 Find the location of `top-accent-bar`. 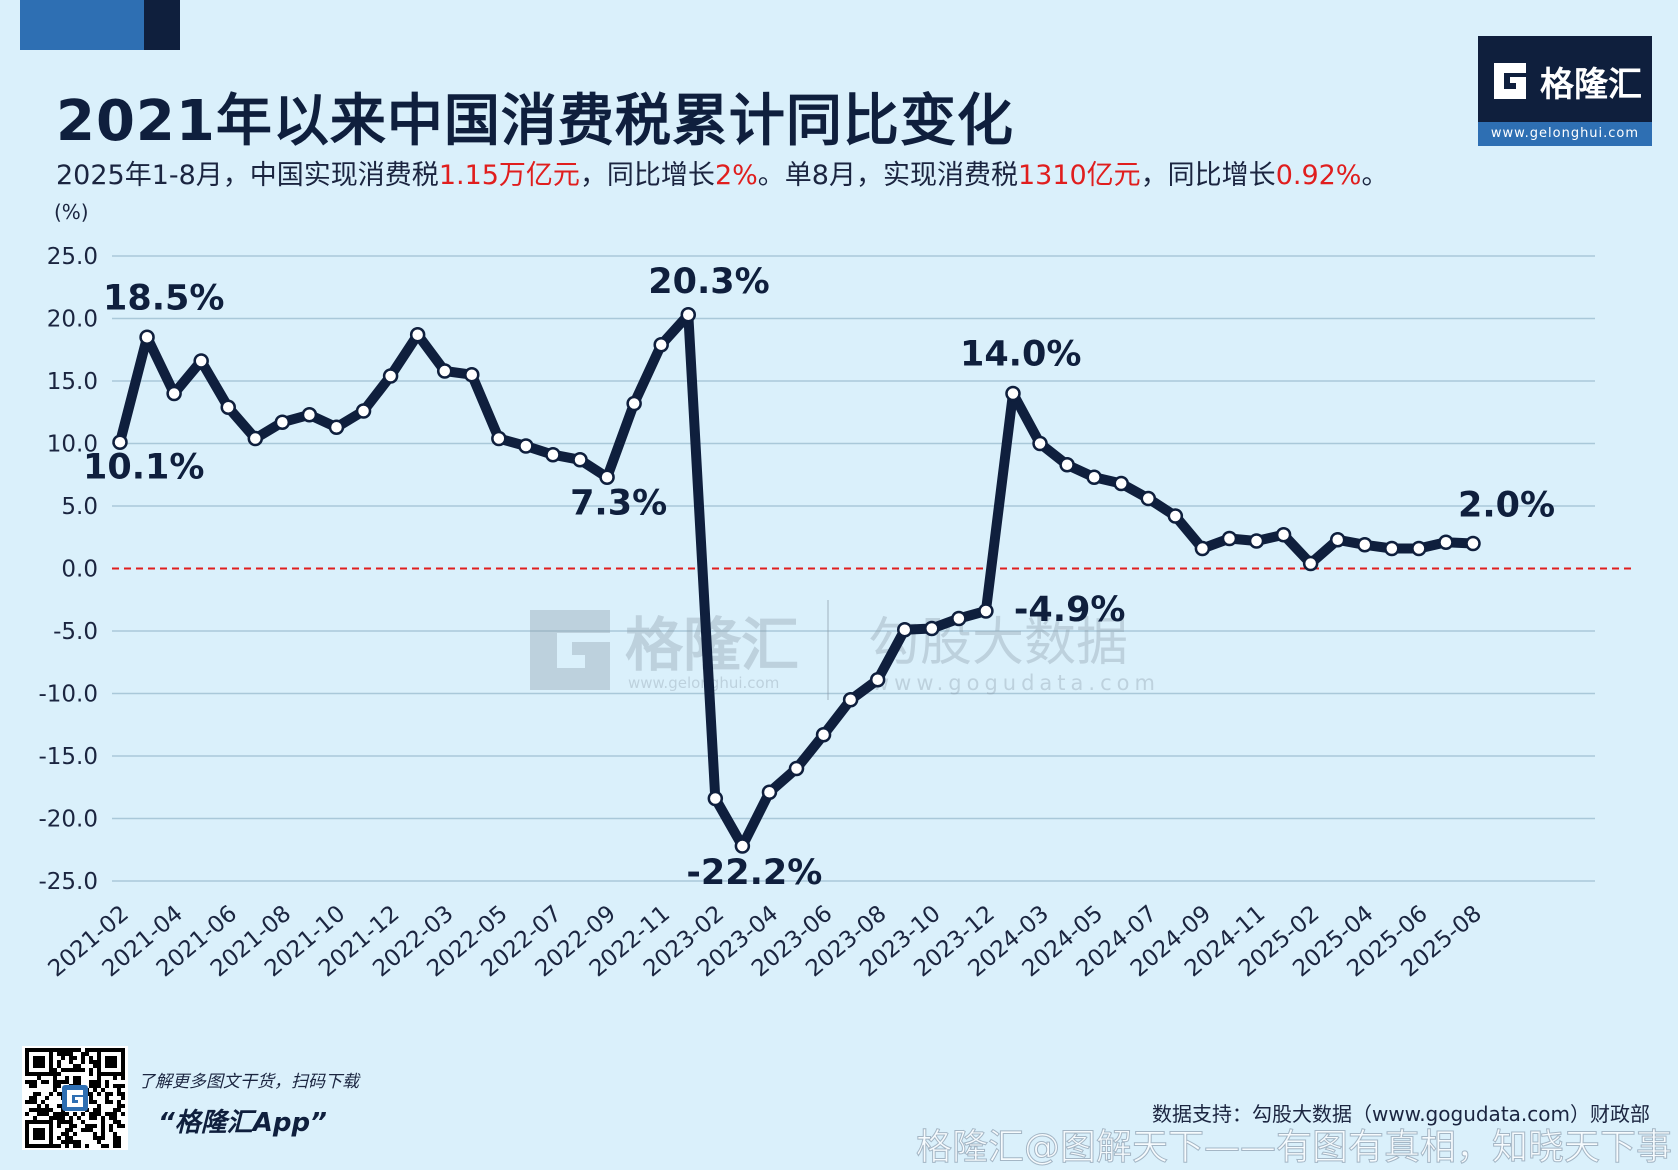

top-accent-bar is located at coordinates (82, 25).